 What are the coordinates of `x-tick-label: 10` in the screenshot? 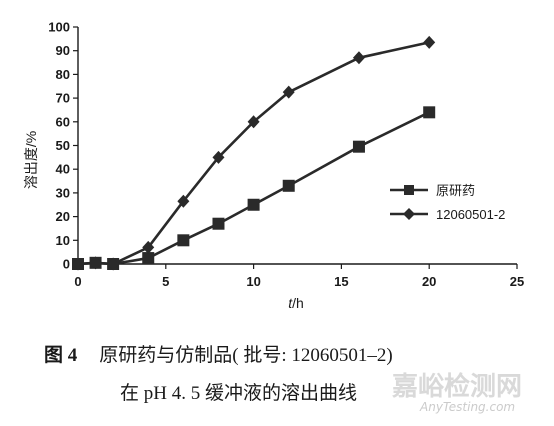 It's located at (253, 281).